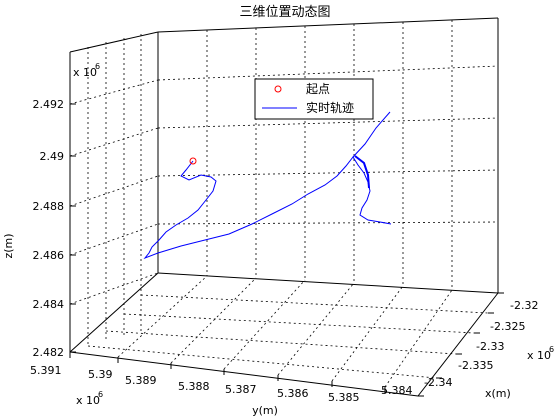 The width and height of the screenshot is (560, 420). What do you see at coordinates (438, 382) in the screenshot?
I see `x-tick-label: -2.34` at bounding box center [438, 382].